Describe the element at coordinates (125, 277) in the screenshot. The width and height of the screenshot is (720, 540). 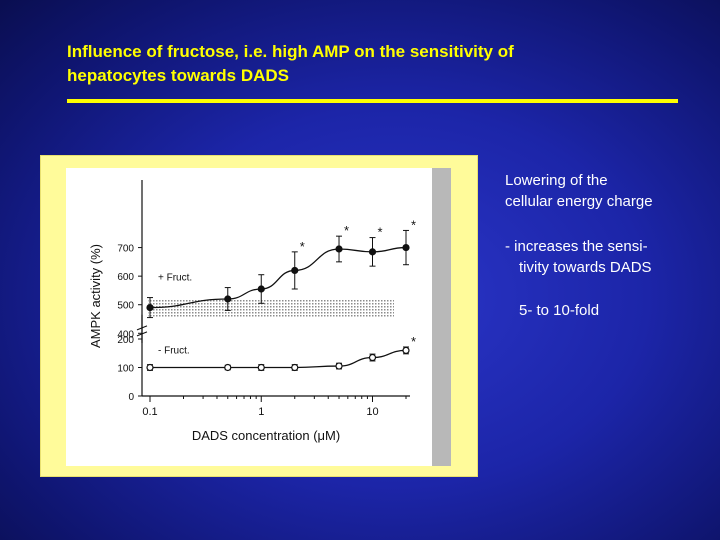
I see `y-tick-label: 600` at that location.